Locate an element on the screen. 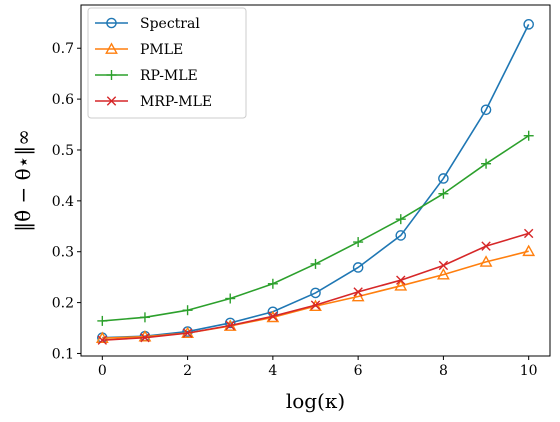 This screenshot has width=560, height=422. legend-entry-1: PMLE is located at coordinates (139, 50).